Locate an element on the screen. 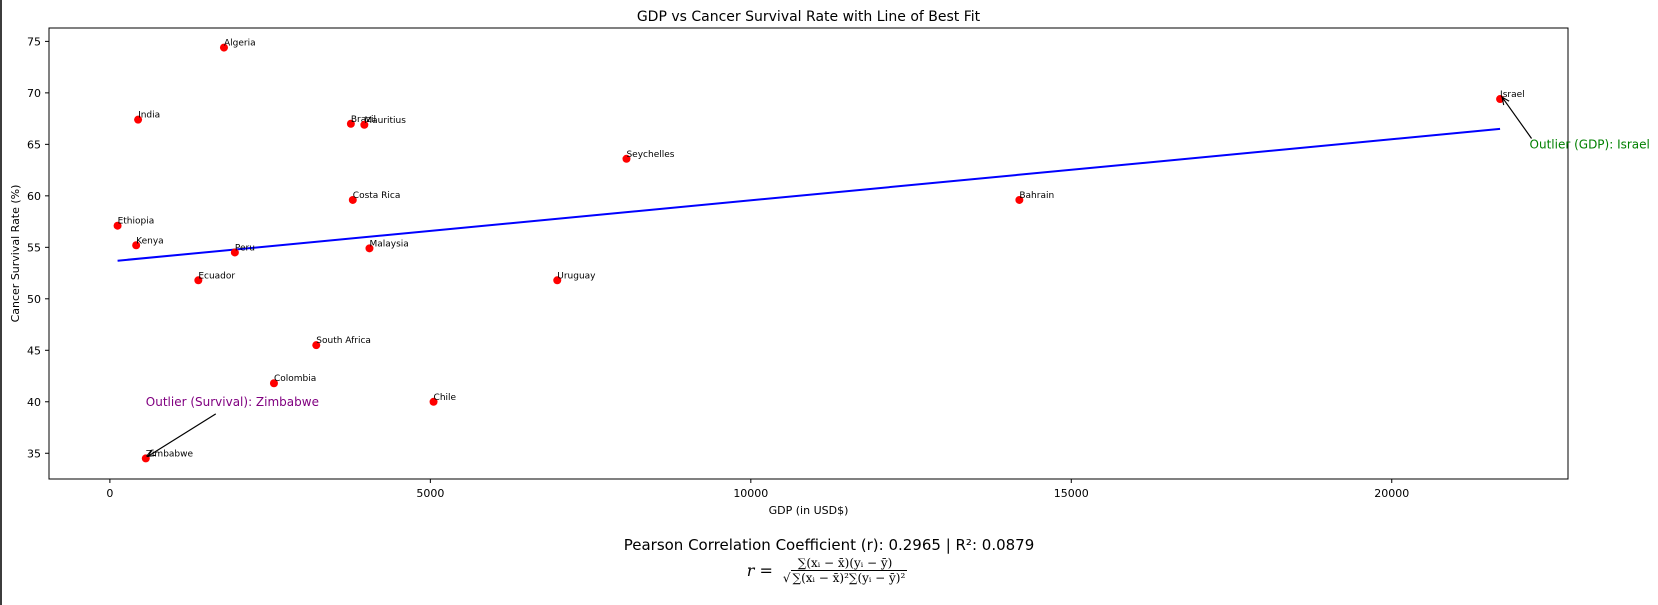 This screenshot has height=605, width=1658. x-tick-label: 5000 is located at coordinates (430, 493).